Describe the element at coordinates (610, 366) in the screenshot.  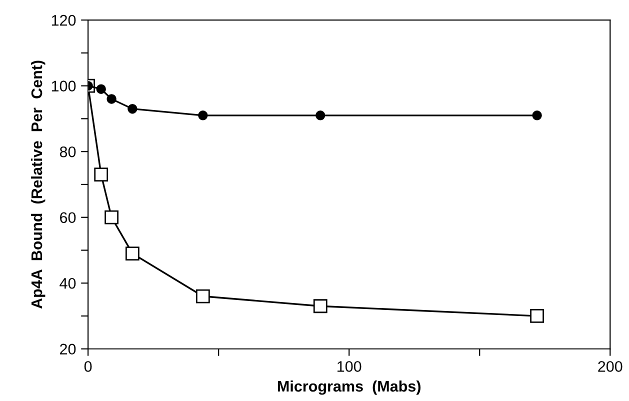
I see `x-tick-label: 200` at that location.